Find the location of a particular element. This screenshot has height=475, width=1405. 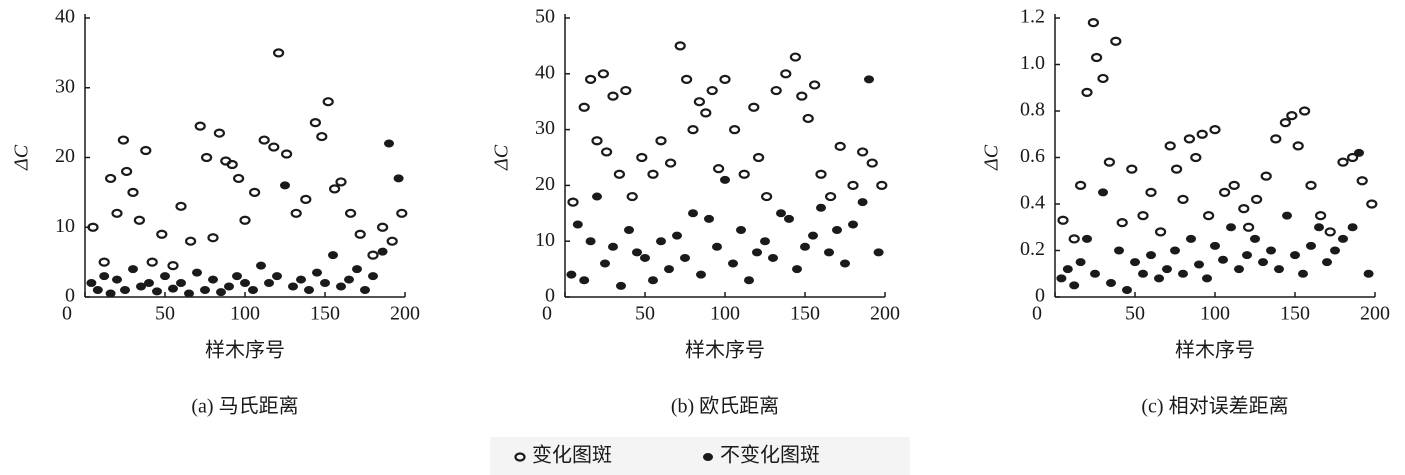

chart-caption: (a) 马氏距离 is located at coordinates (244, 406).